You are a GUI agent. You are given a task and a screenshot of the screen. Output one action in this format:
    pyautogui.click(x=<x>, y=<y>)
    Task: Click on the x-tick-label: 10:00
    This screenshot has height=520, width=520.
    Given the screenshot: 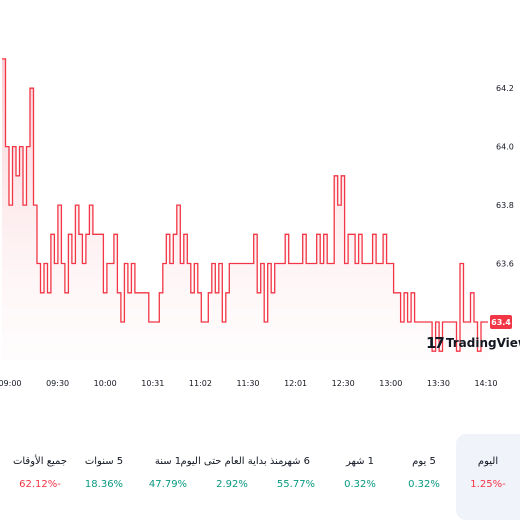 What is the action you would take?
    pyautogui.click(x=105, y=383)
    